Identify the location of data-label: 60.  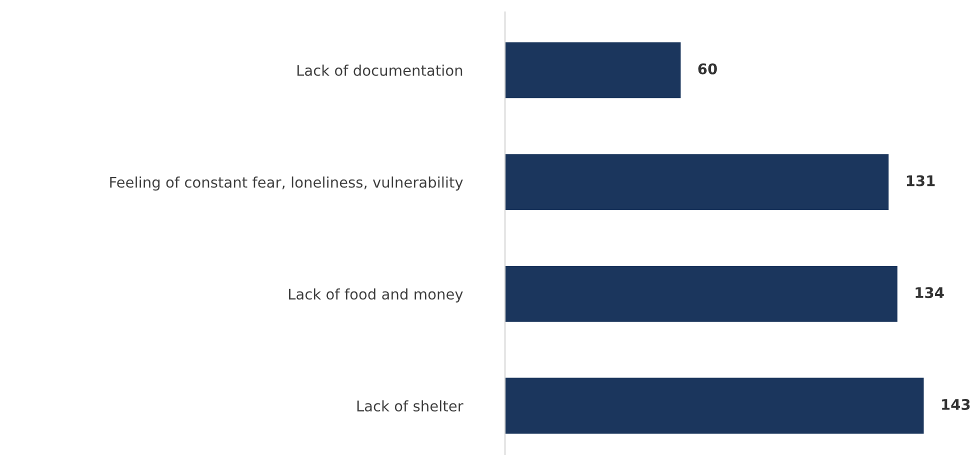
(707, 68).